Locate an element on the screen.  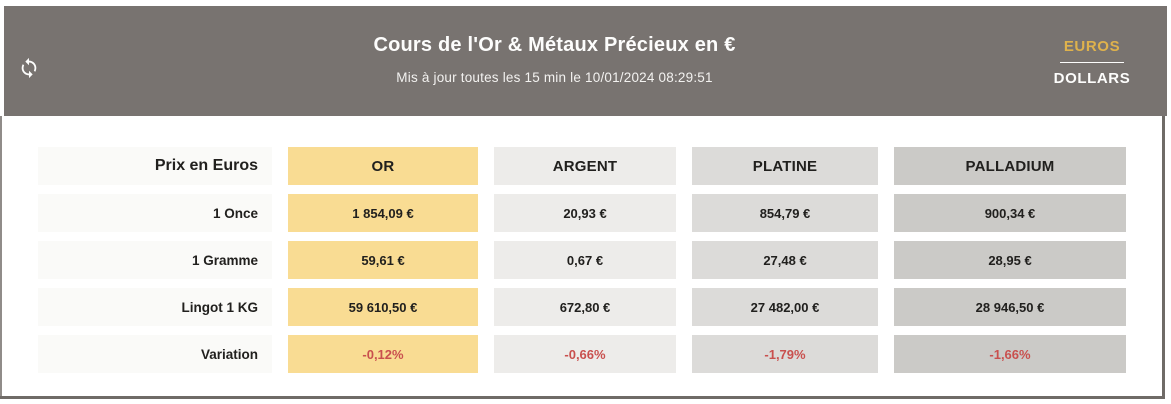
window-left-edge is located at coordinates (1, 257).